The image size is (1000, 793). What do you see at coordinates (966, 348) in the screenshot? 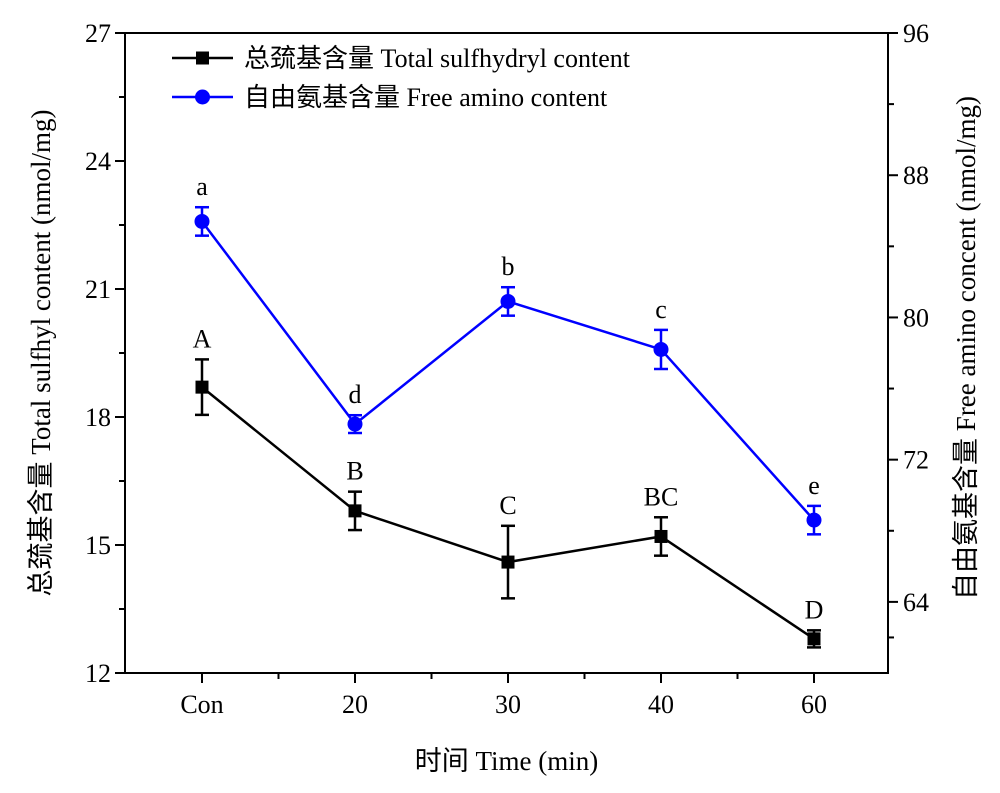
I see `y-right-axis-title: 自由氨基含量 Free amino concent (nmol/mg)` at bounding box center [966, 348].